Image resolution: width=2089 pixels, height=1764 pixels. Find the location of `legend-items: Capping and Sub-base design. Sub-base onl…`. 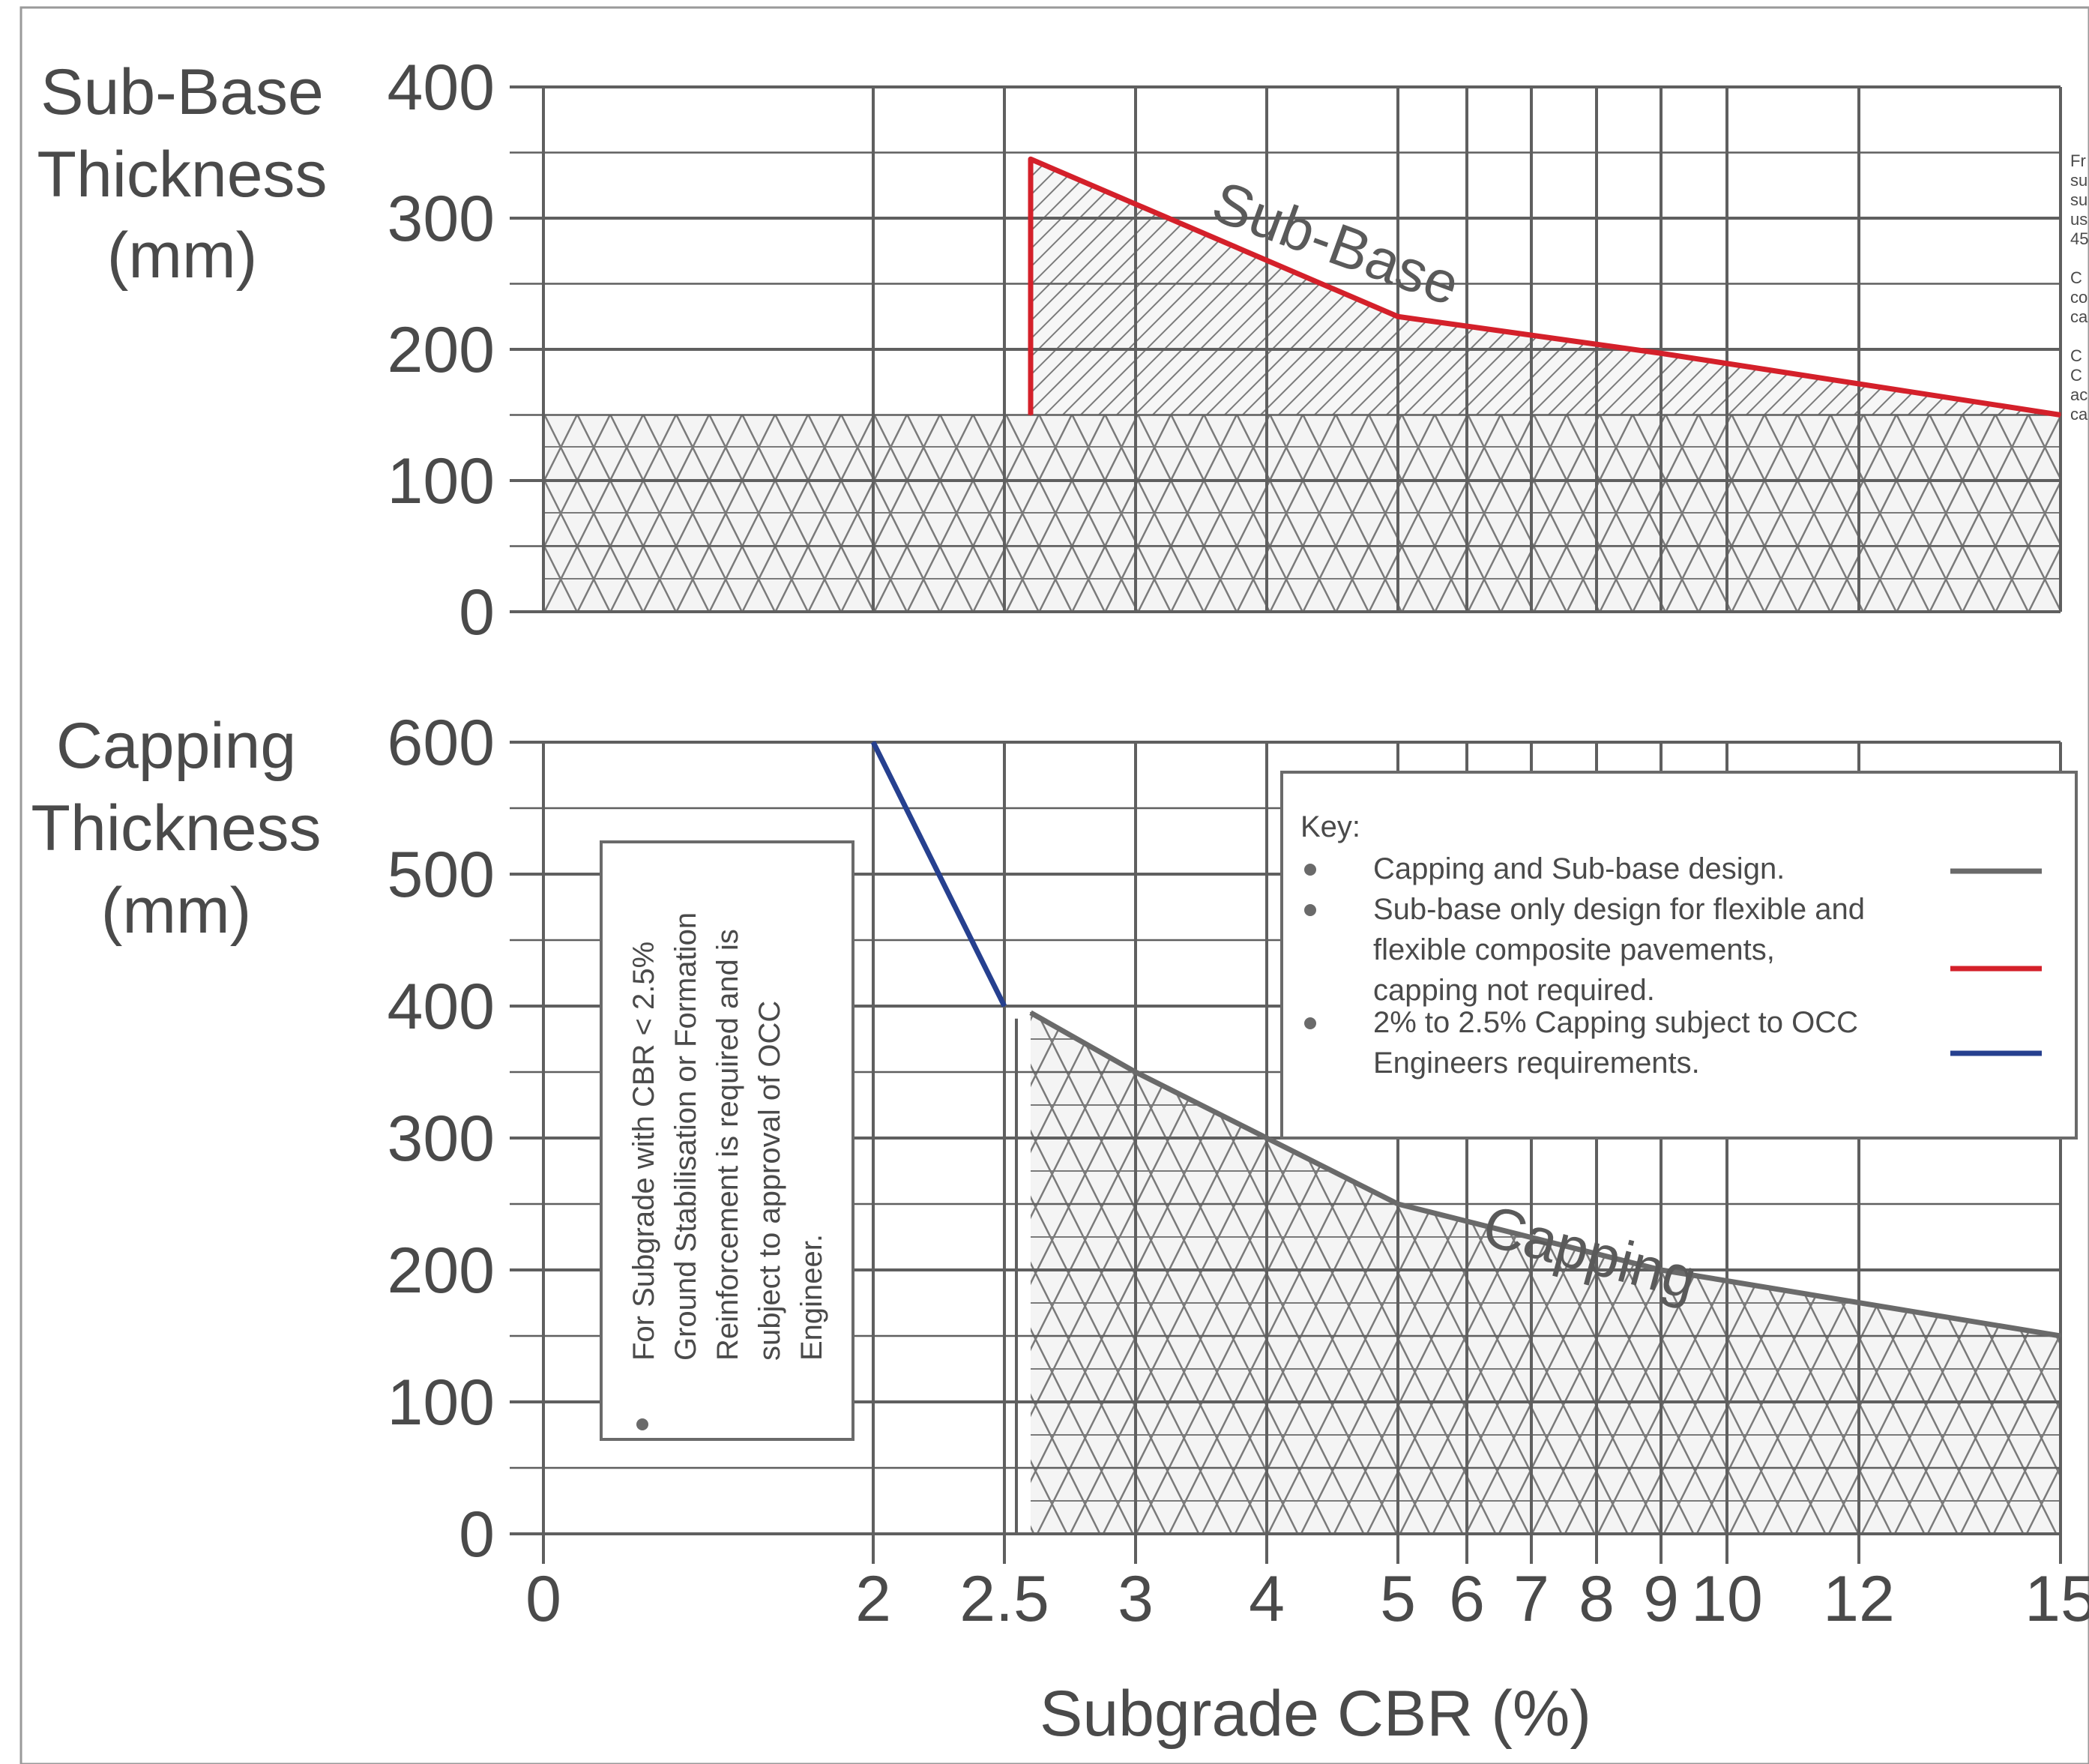

legend-items: Capping and Sub-base design. Sub-base onl… is located at coordinates (1673, 966).